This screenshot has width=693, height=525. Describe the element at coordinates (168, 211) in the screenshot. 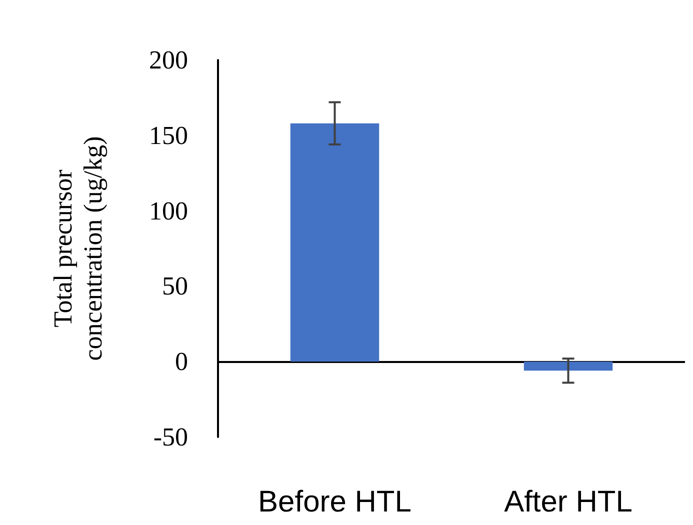

I see `y-tick-label: 100` at that location.